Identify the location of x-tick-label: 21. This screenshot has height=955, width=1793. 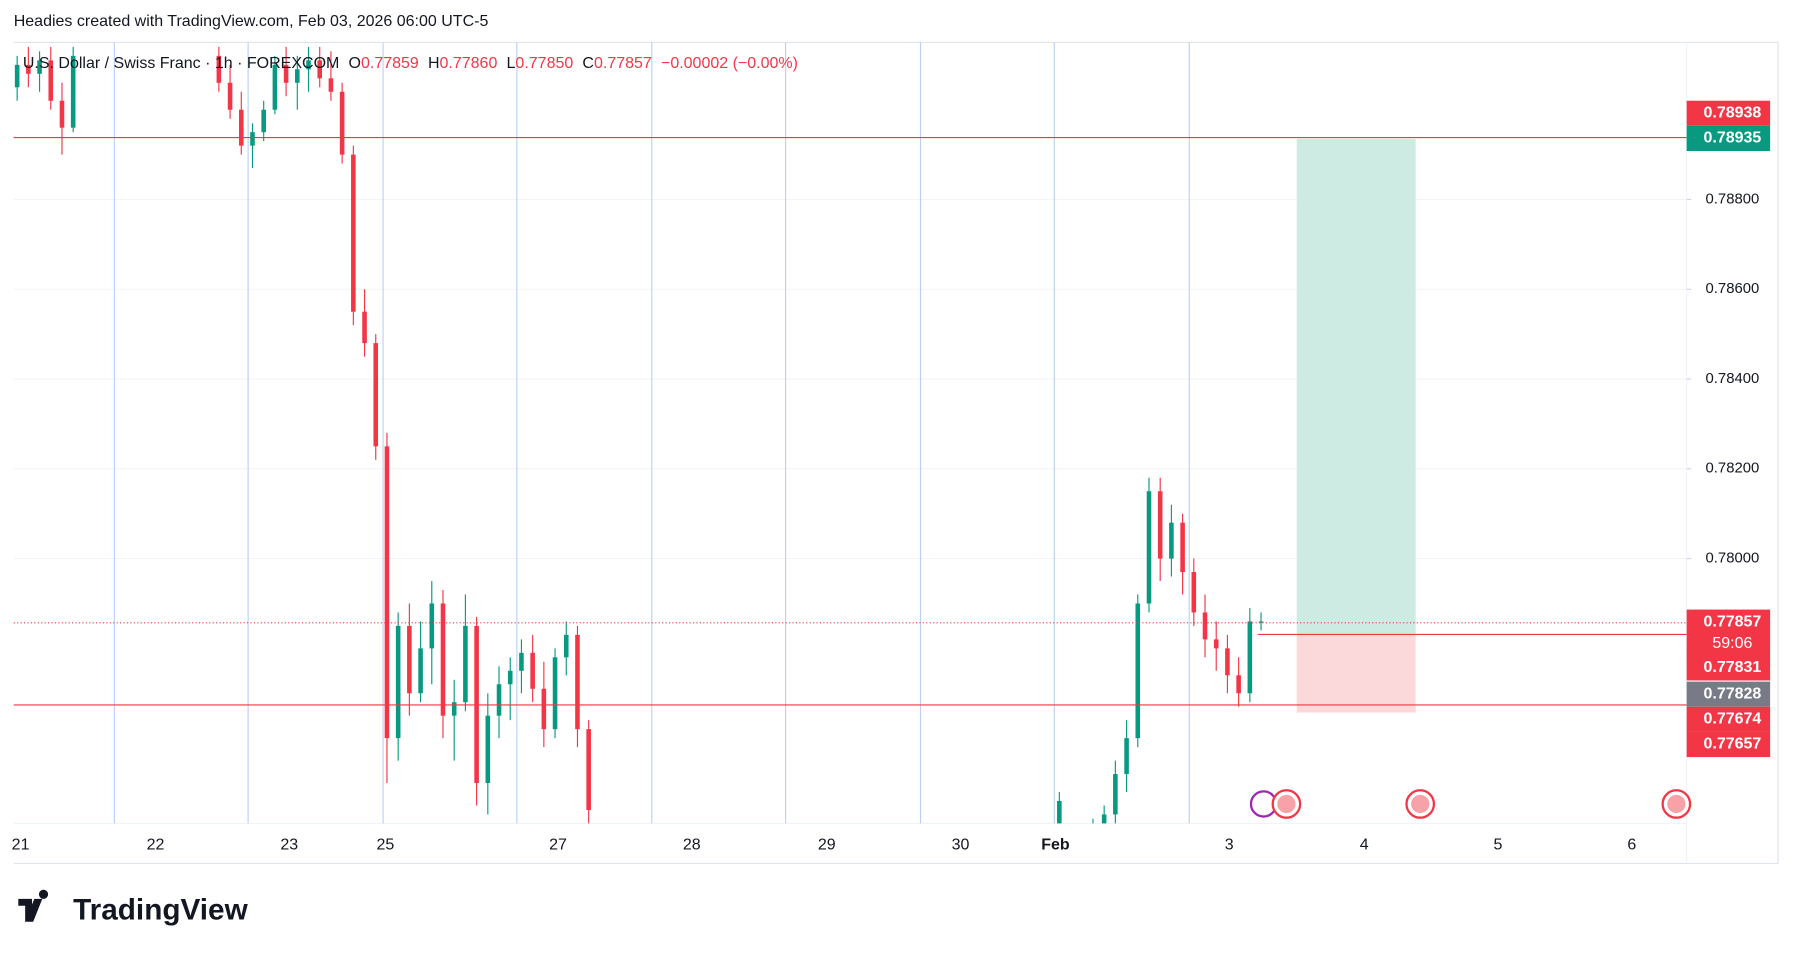
(21, 844).